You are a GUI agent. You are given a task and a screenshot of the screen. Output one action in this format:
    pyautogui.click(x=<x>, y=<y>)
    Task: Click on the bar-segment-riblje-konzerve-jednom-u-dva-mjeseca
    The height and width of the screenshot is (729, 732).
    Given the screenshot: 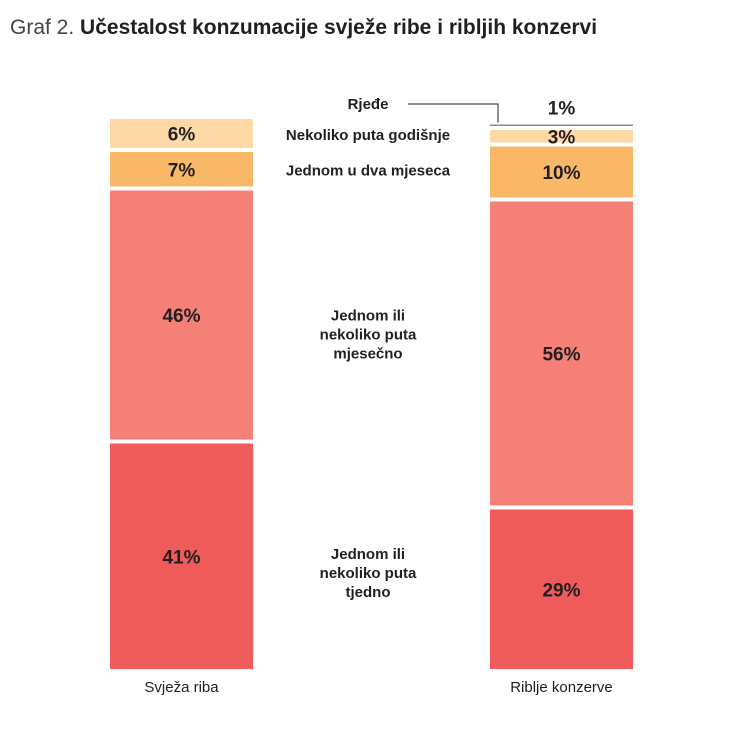 What is the action you would take?
    pyautogui.click(x=561, y=172)
    